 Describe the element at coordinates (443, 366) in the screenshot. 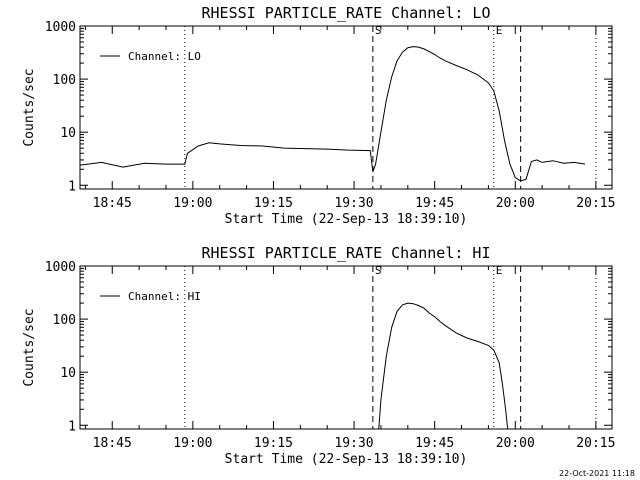

I see `series-line` at that location.